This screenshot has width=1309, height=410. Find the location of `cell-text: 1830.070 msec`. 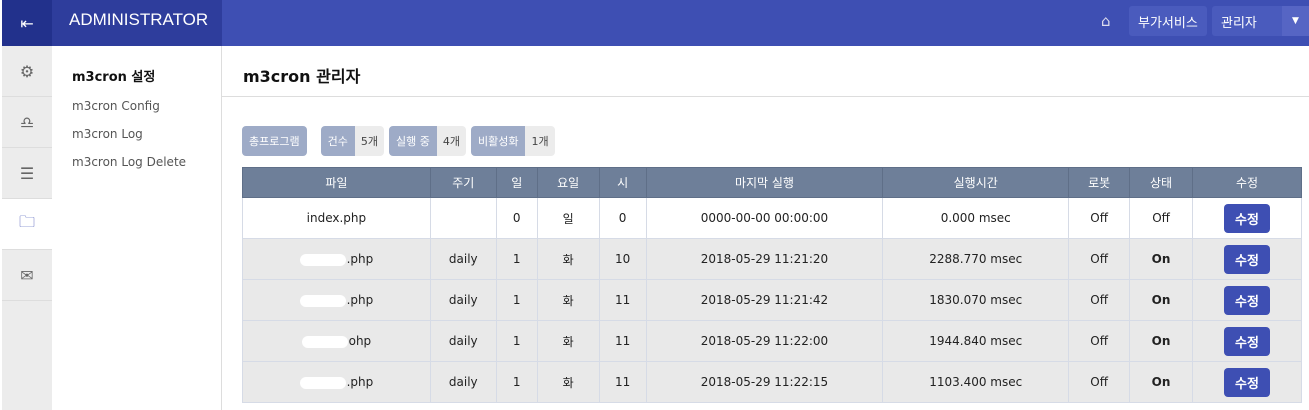

cell-text: 1830.070 msec is located at coordinates (976, 300).